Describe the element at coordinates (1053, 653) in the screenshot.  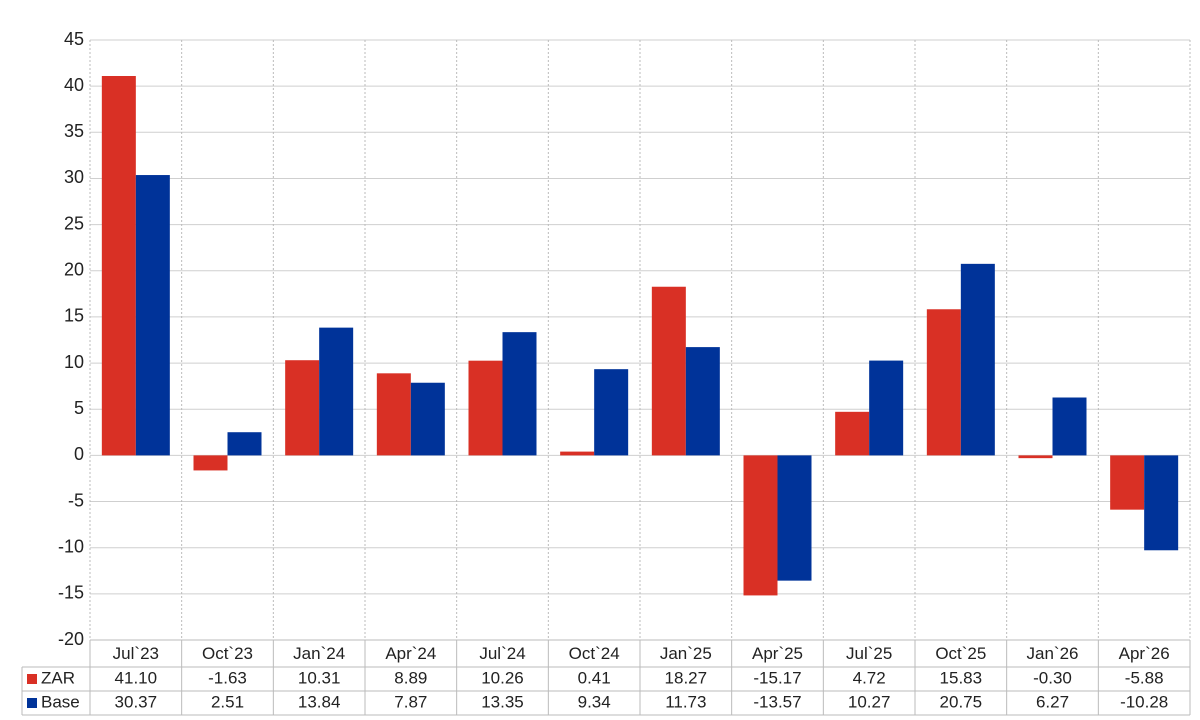
I see `x-tick-label: Jan`26` at that location.